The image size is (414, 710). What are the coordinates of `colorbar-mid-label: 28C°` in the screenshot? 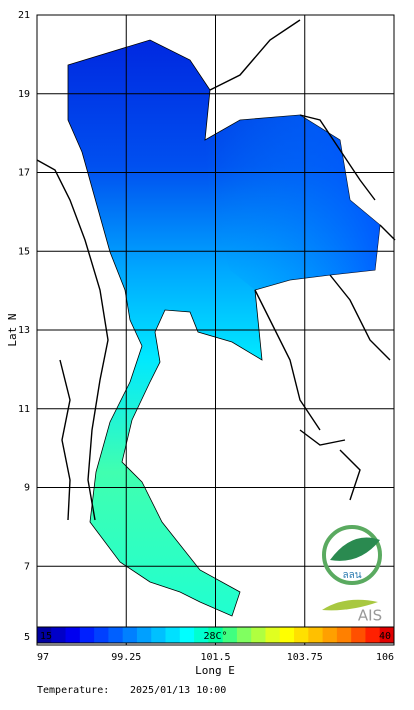 It's located at (215, 636).